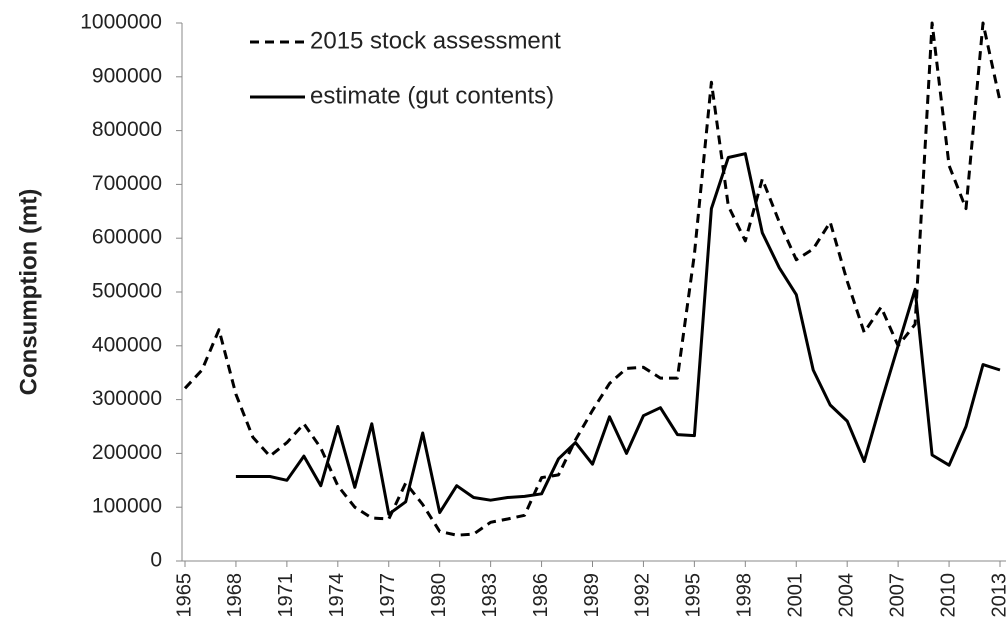 This screenshot has width=1008, height=639. What do you see at coordinates (439, 595) in the screenshot?
I see `x-tick-label: 1980` at bounding box center [439, 595].